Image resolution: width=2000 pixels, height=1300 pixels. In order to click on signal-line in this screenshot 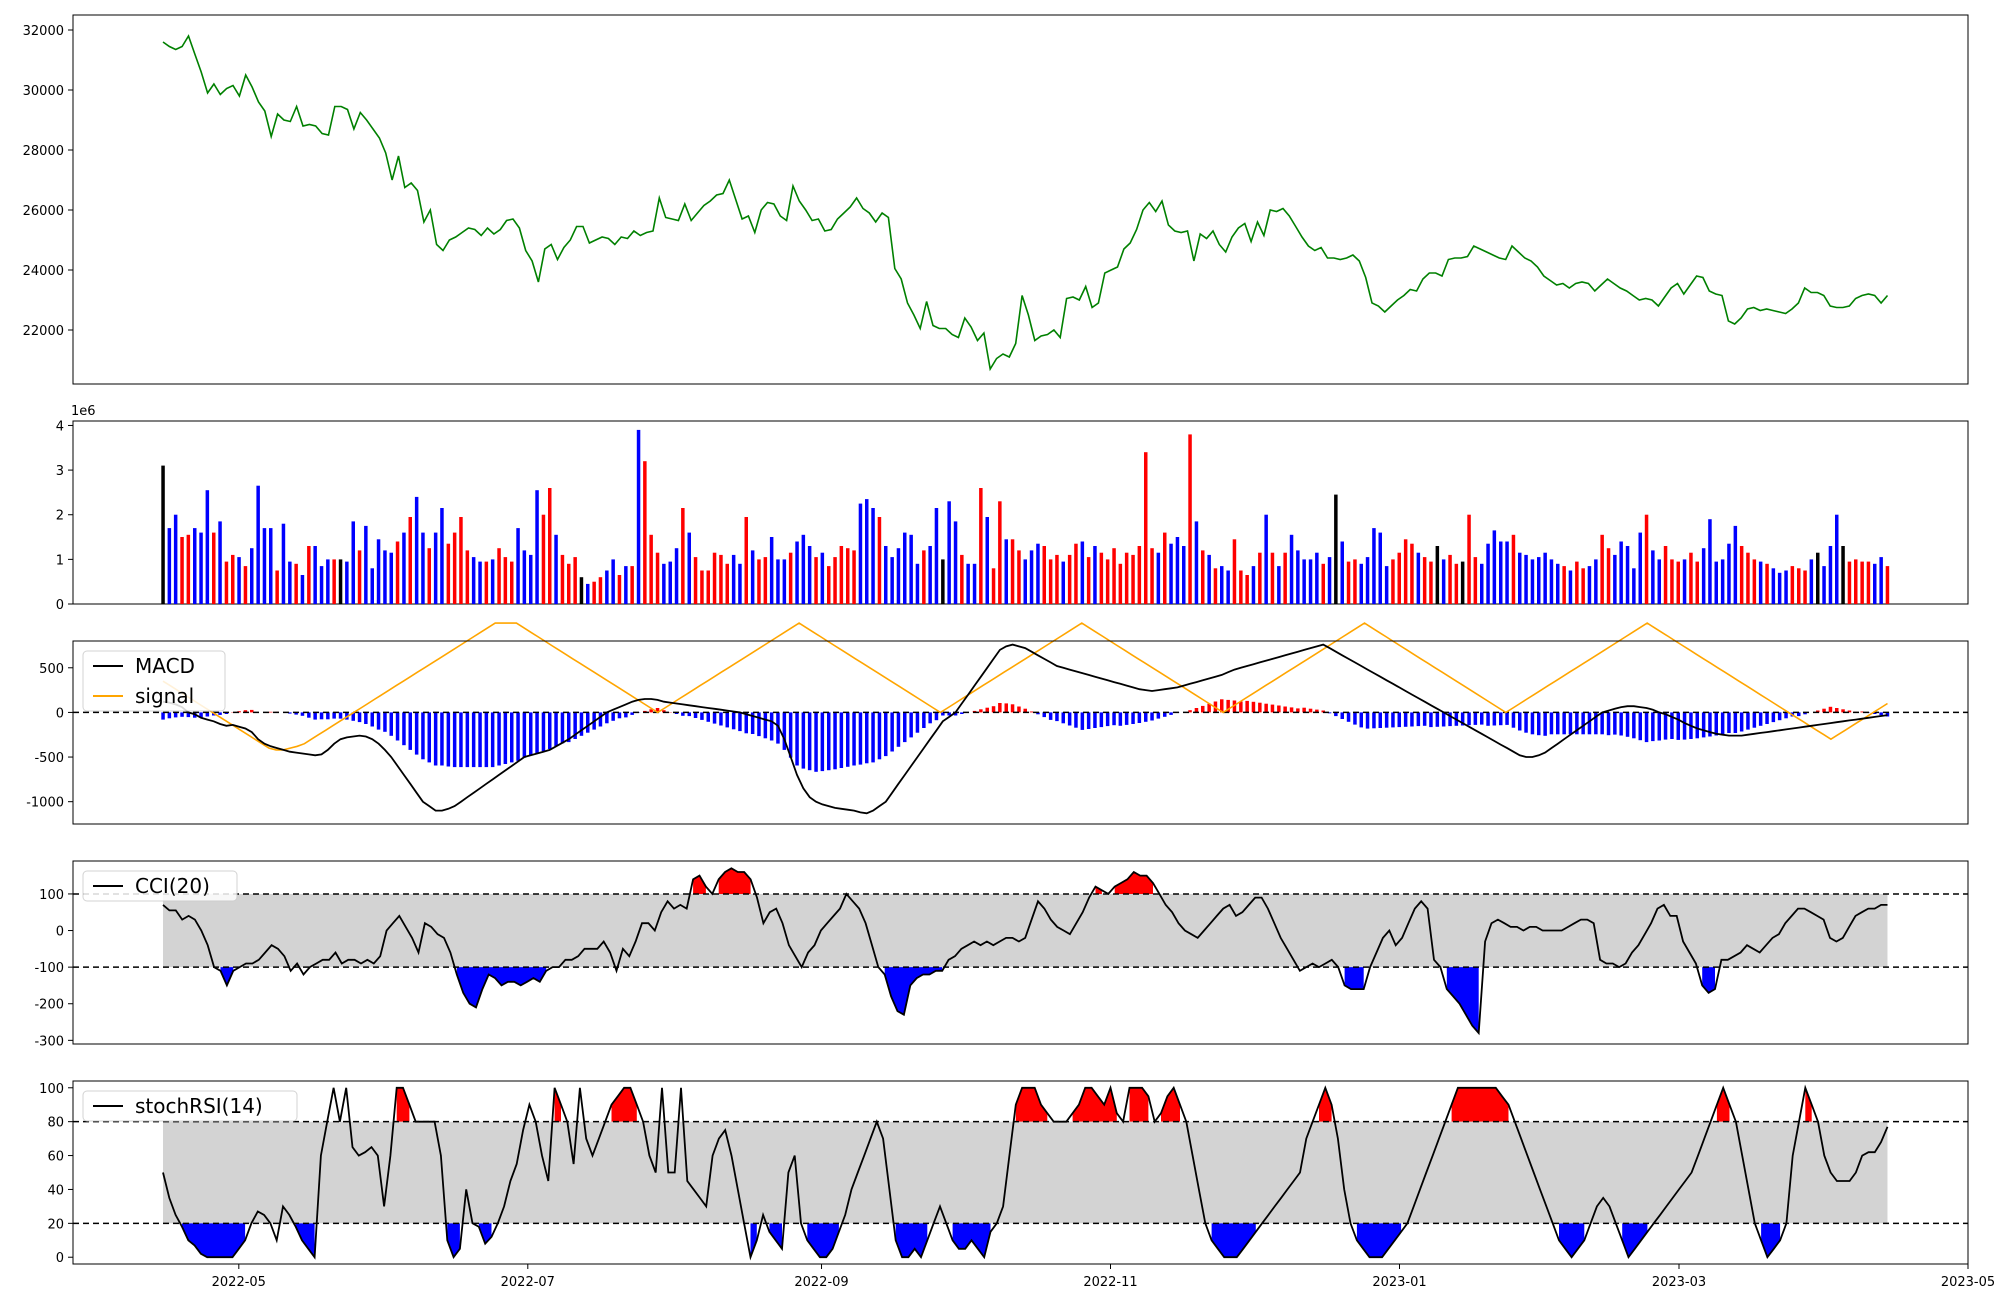, I will do `click(1025, 686)`.